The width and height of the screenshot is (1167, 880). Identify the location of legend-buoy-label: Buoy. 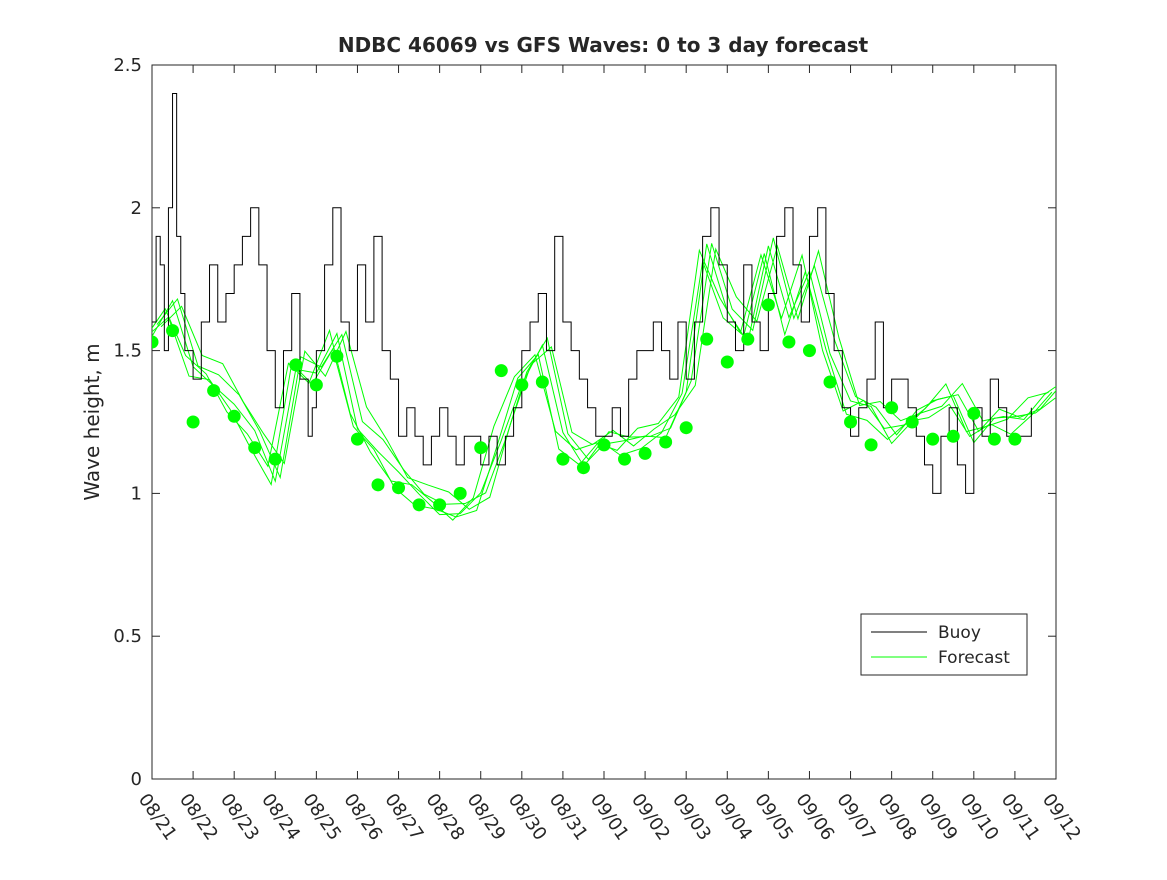
(959, 633).